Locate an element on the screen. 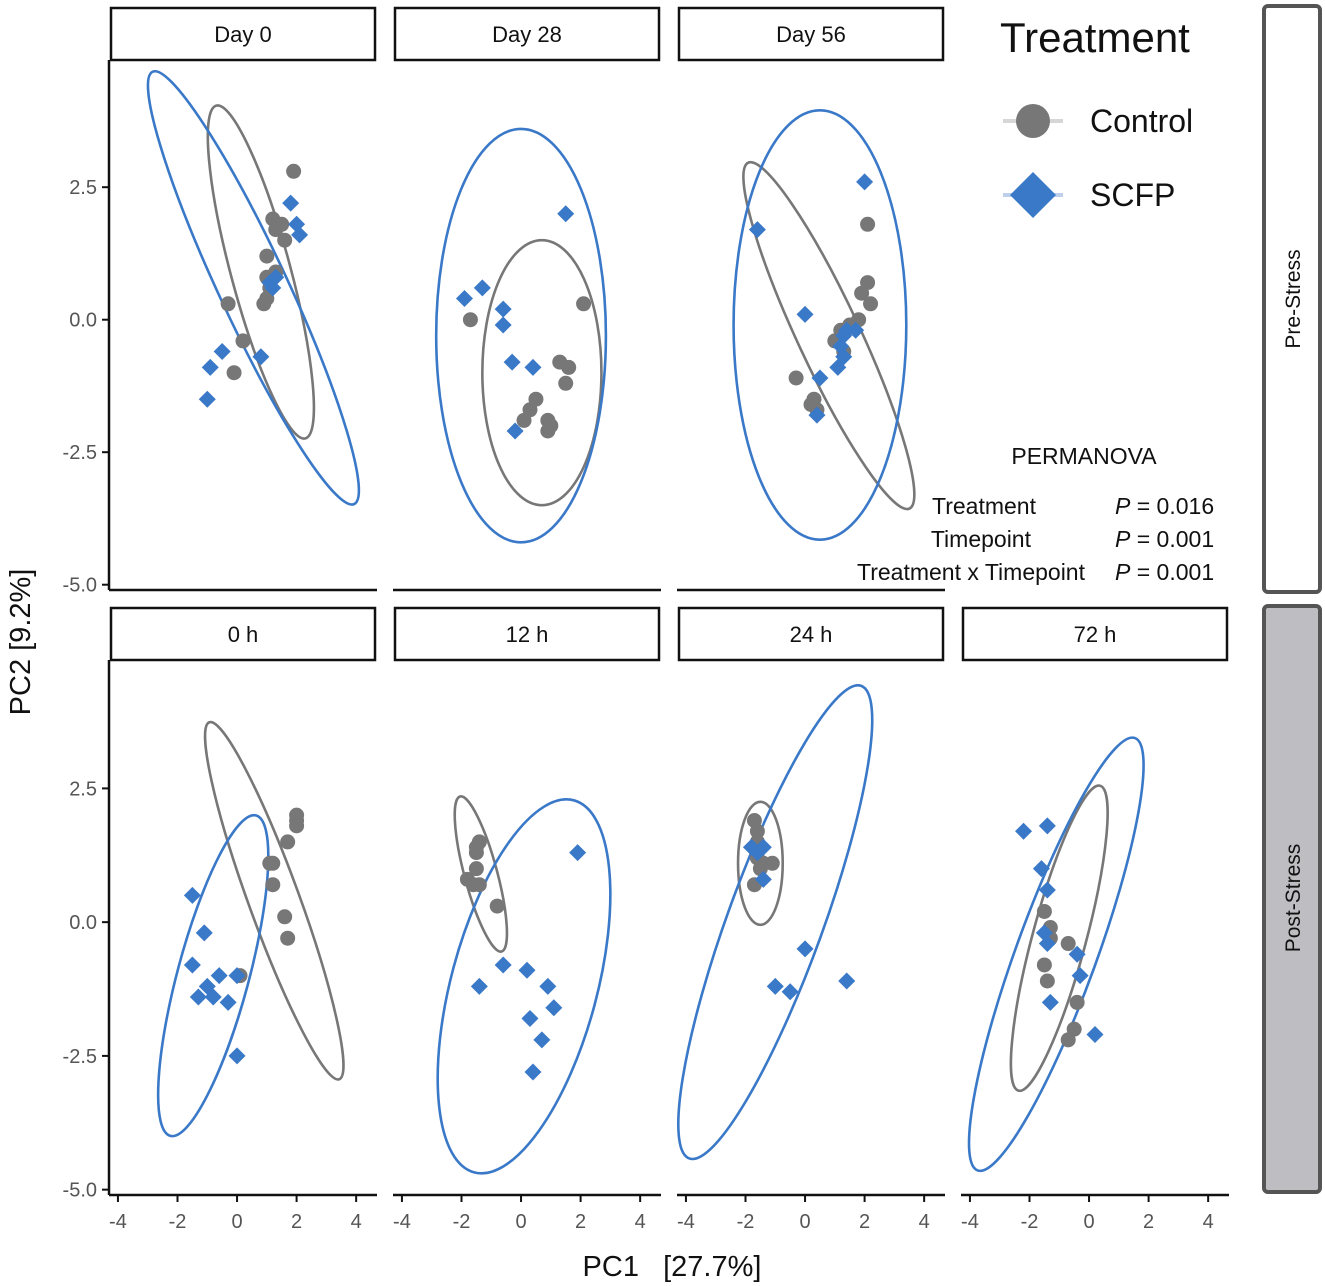 The width and height of the screenshot is (1325, 1286). panel-12-h: 12 h -4 -2 0 2 4 is located at coordinates (527, 919).